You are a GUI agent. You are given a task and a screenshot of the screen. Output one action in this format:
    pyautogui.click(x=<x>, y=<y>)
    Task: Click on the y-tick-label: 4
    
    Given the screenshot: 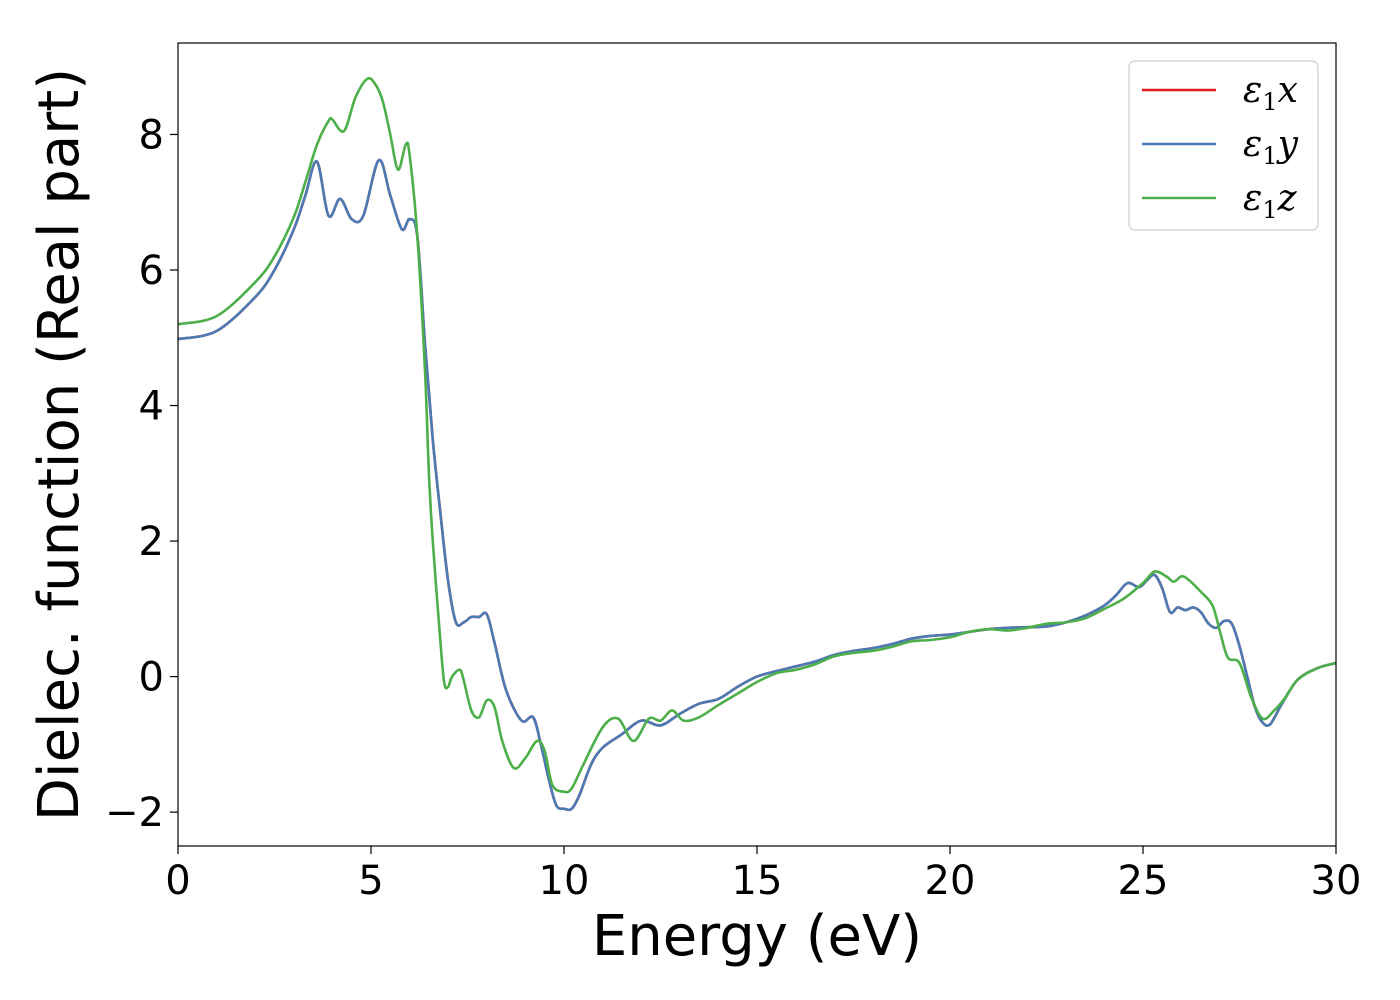 What is the action you would take?
    pyautogui.click(x=151, y=407)
    